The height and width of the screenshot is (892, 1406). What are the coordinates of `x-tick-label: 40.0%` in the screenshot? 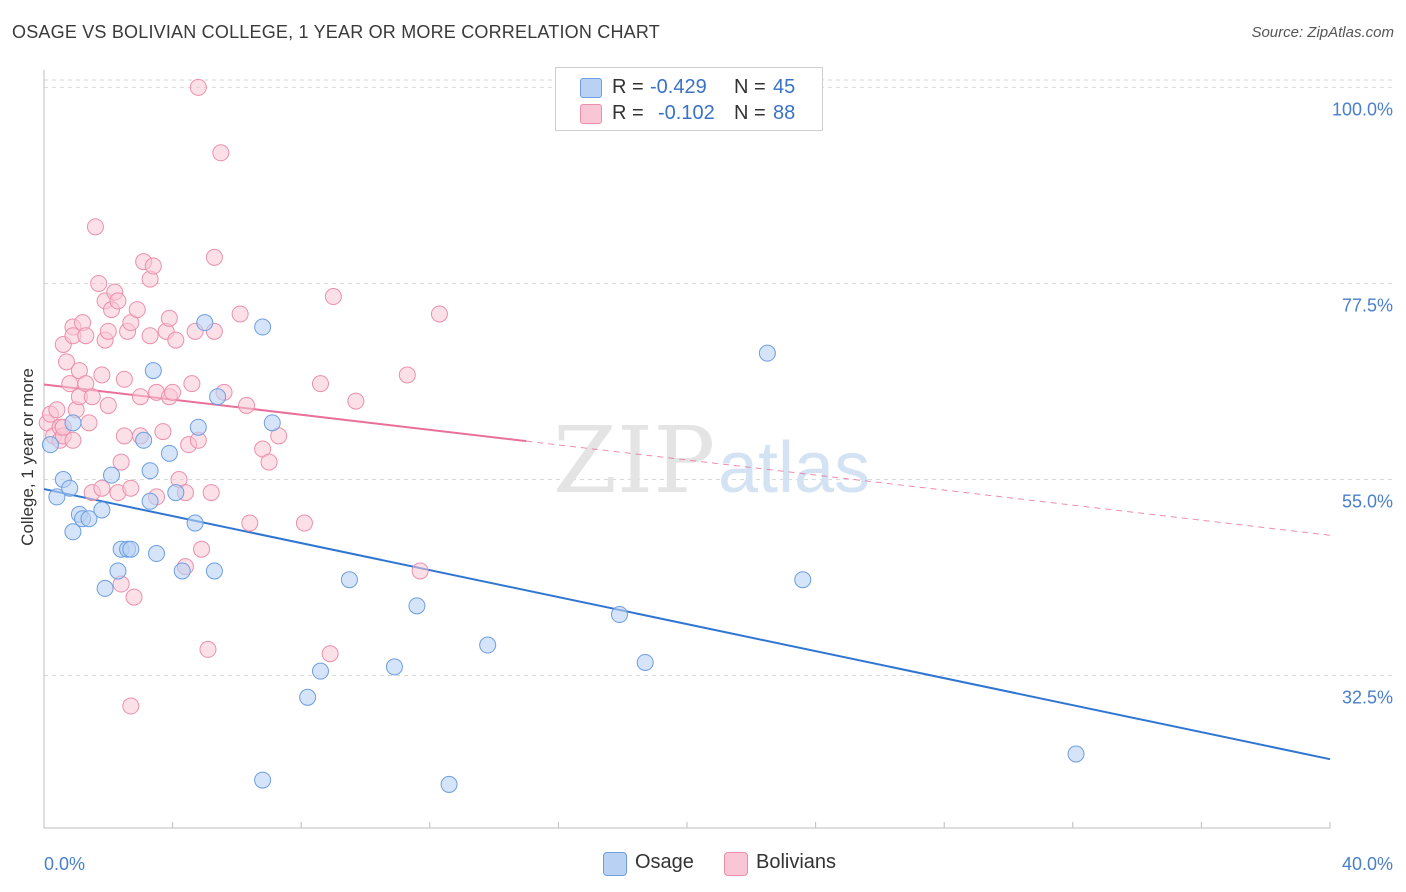 It's located at (1367, 864).